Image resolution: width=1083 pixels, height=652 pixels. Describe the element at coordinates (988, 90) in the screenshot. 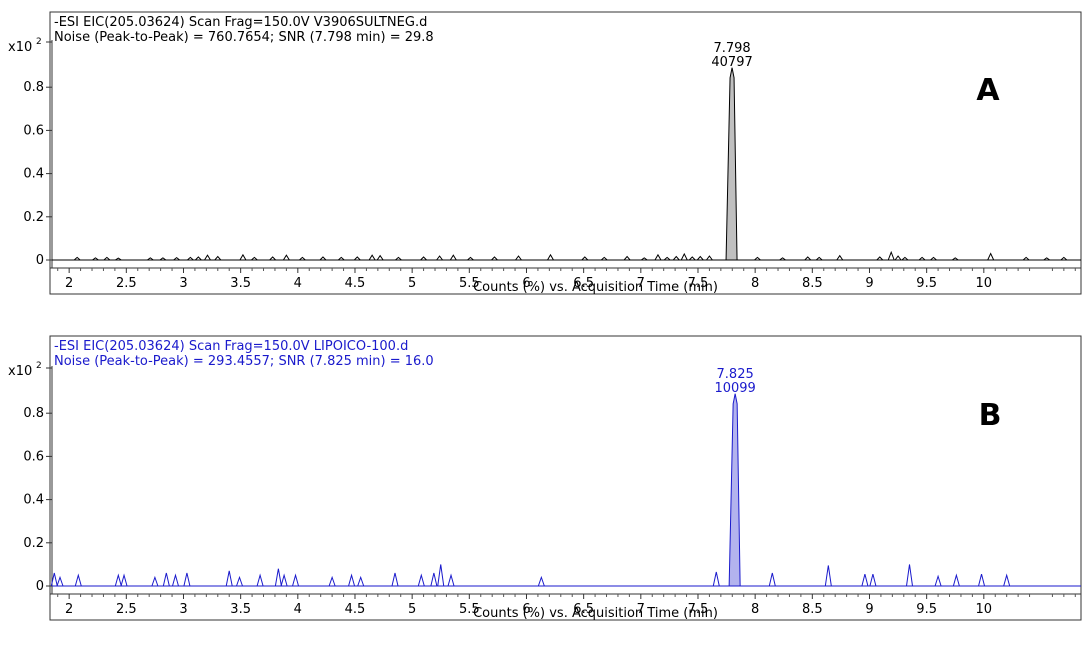

I see `panel-letter: A` at that location.